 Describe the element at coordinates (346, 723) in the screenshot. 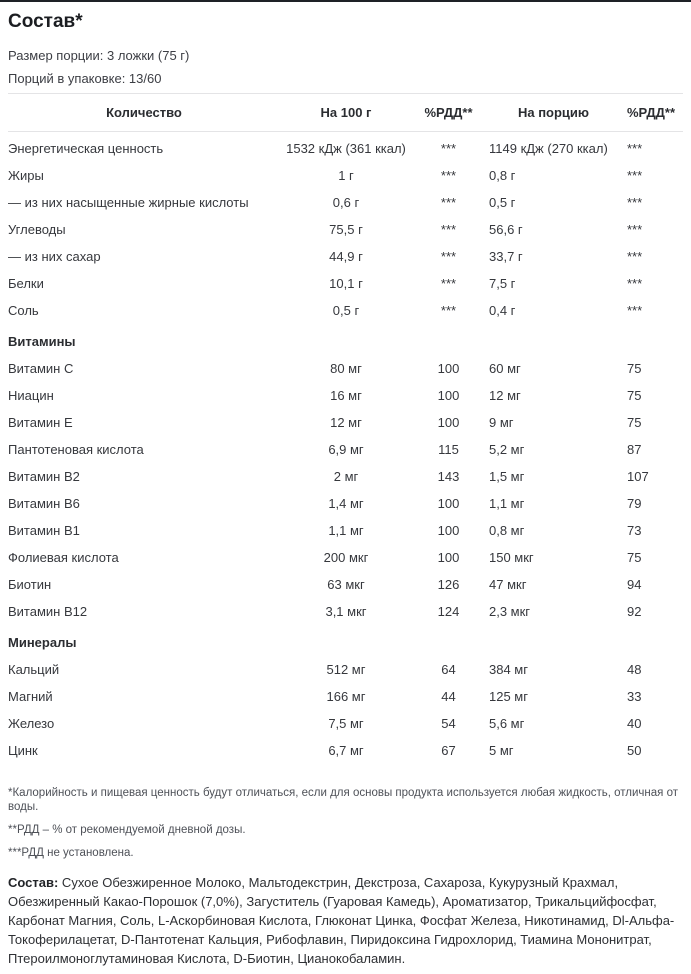

I see `value-per-100g: 7,5 мг` at that location.